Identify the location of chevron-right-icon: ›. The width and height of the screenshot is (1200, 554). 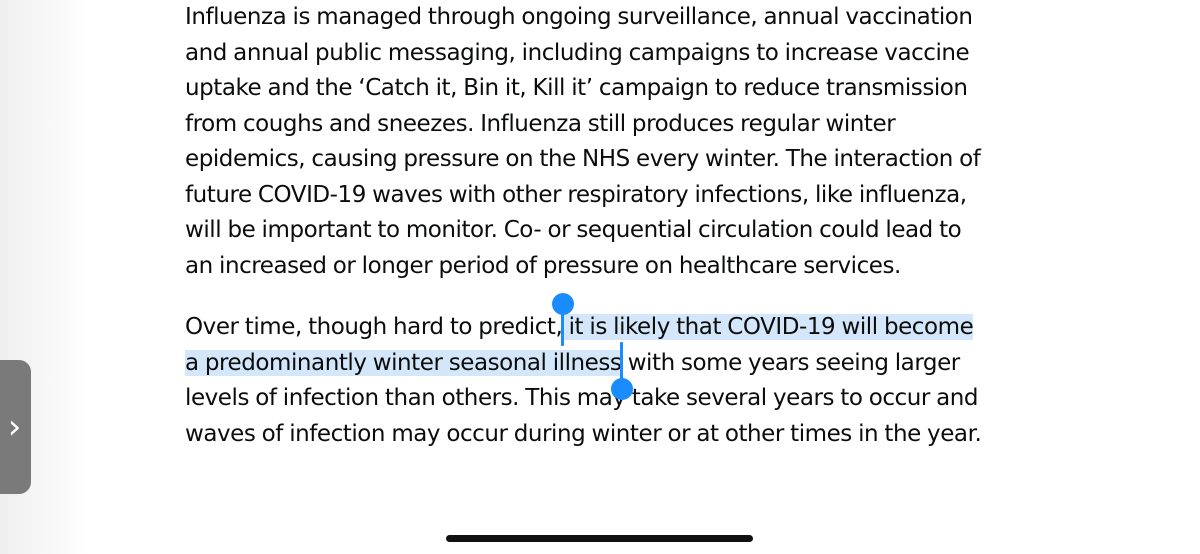
(14, 427).